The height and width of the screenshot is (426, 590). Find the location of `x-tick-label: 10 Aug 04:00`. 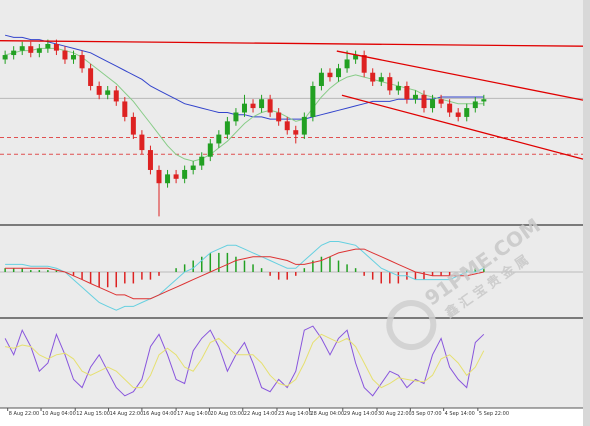

x-tick-label: 10 Aug 04:00 is located at coordinates (59, 414).